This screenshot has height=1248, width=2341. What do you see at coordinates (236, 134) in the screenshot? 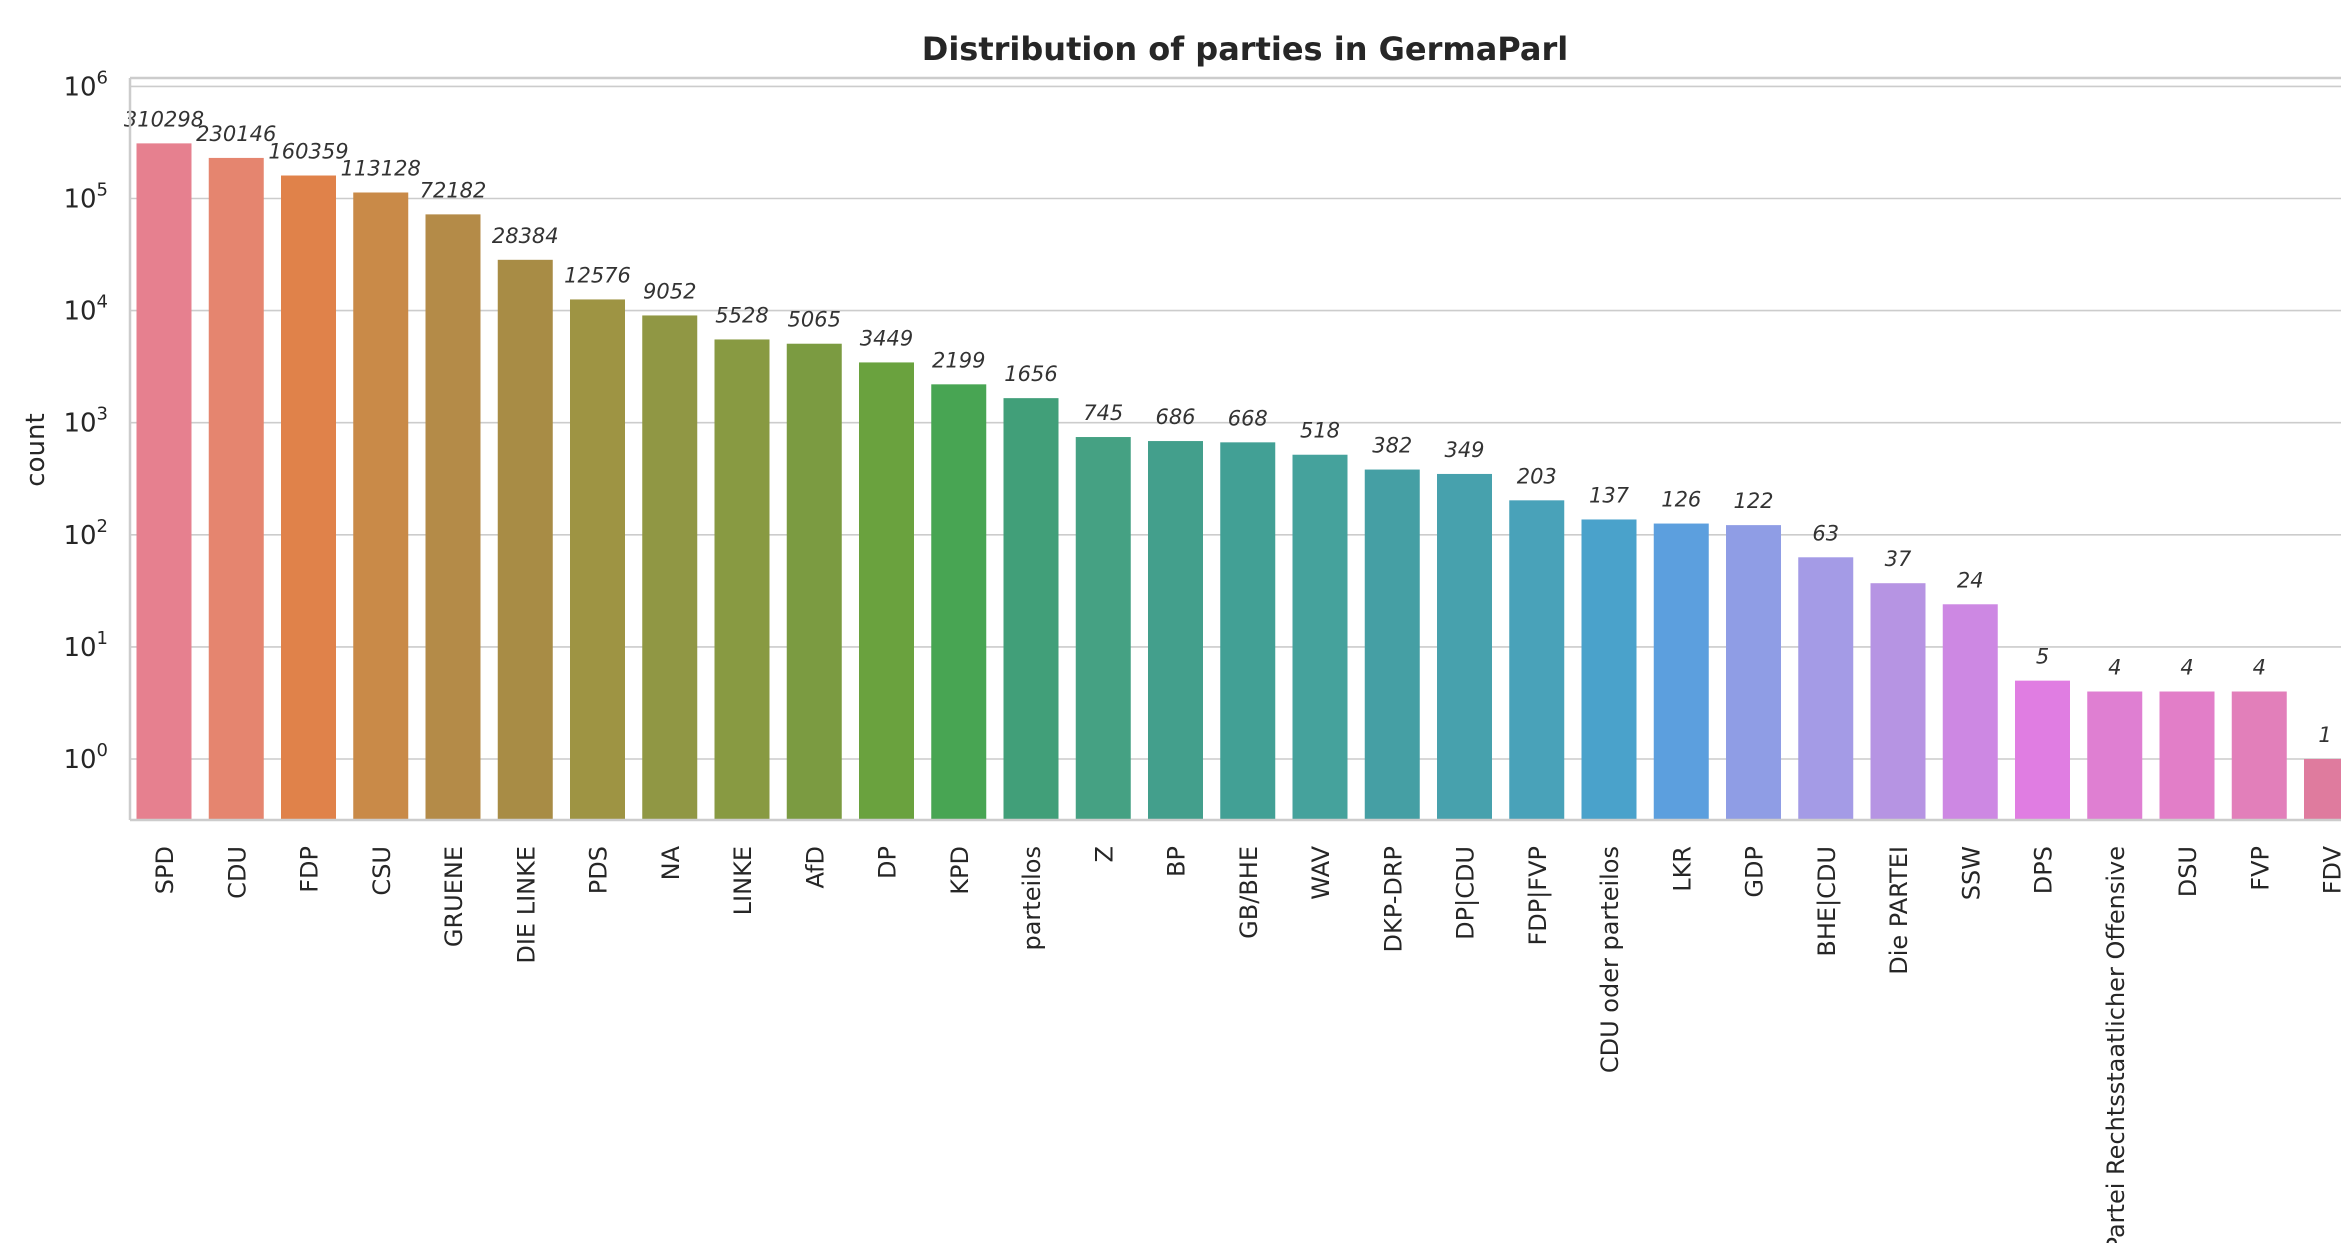
I see `data-label: 230146` at bounding box center [236, 134].